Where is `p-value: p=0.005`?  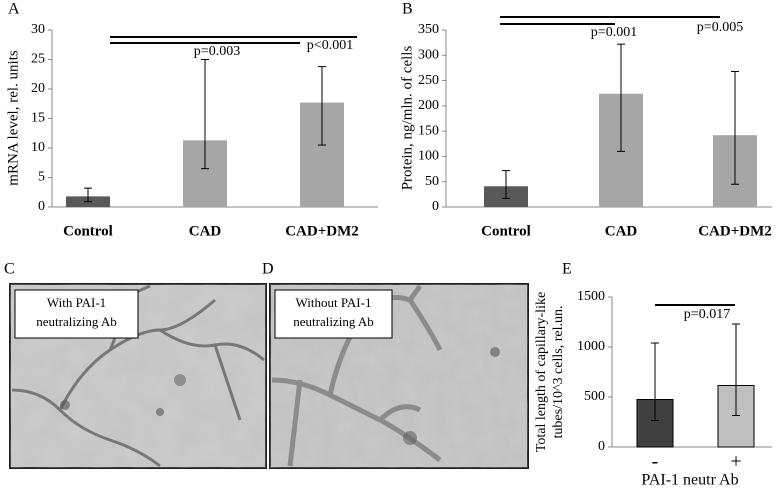 p-value: p=0.005 is located at coordinates (720, 27).